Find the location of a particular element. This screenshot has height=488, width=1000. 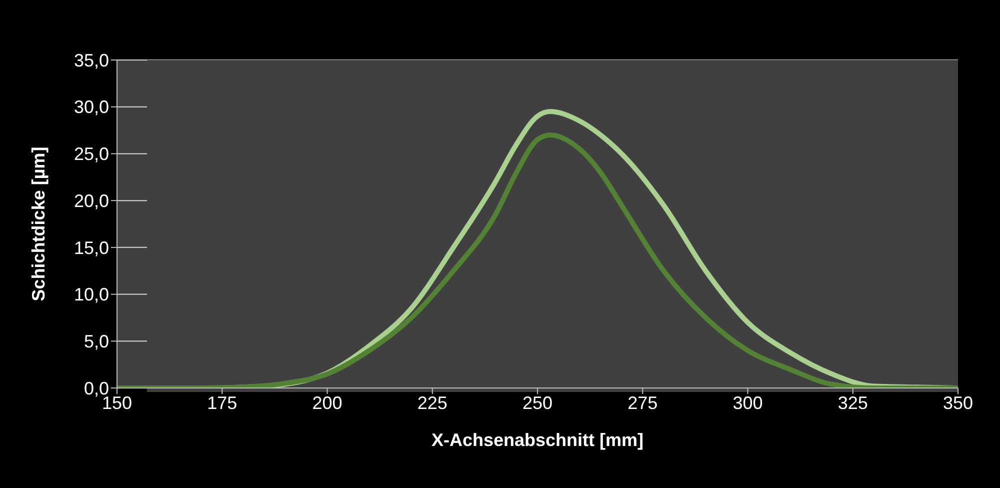

x-axis-title: X-Achsenabschnitt [mm] is located at coordinates (537, 440).